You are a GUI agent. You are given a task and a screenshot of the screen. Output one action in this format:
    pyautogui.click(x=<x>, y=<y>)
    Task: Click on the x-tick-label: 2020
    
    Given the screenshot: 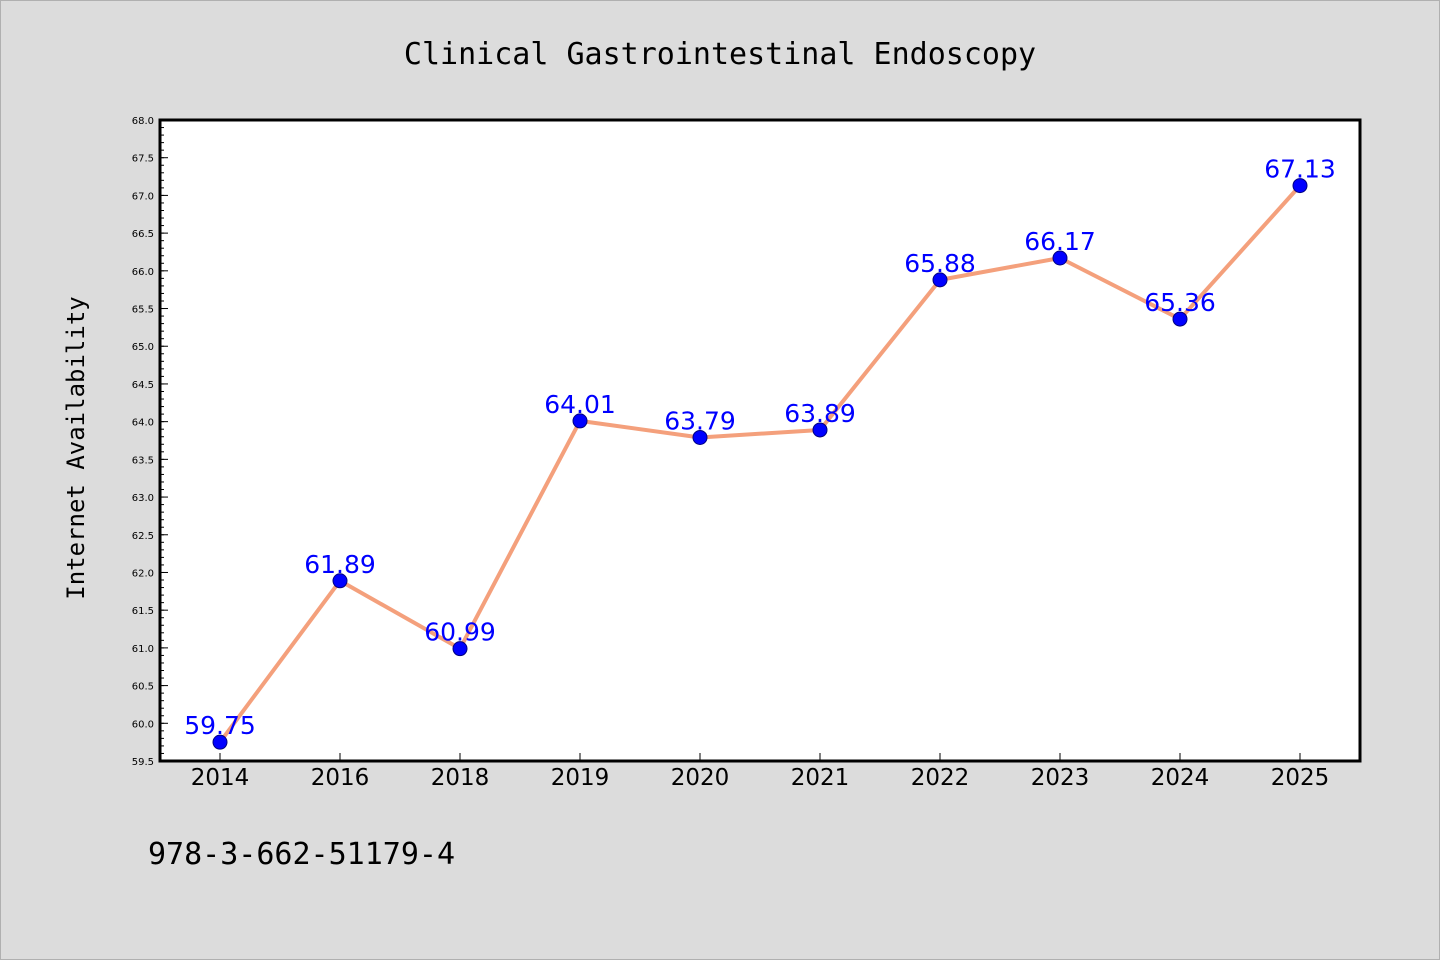 What is the action you would take?
    pyautogui.click(x=700, y=778)
    